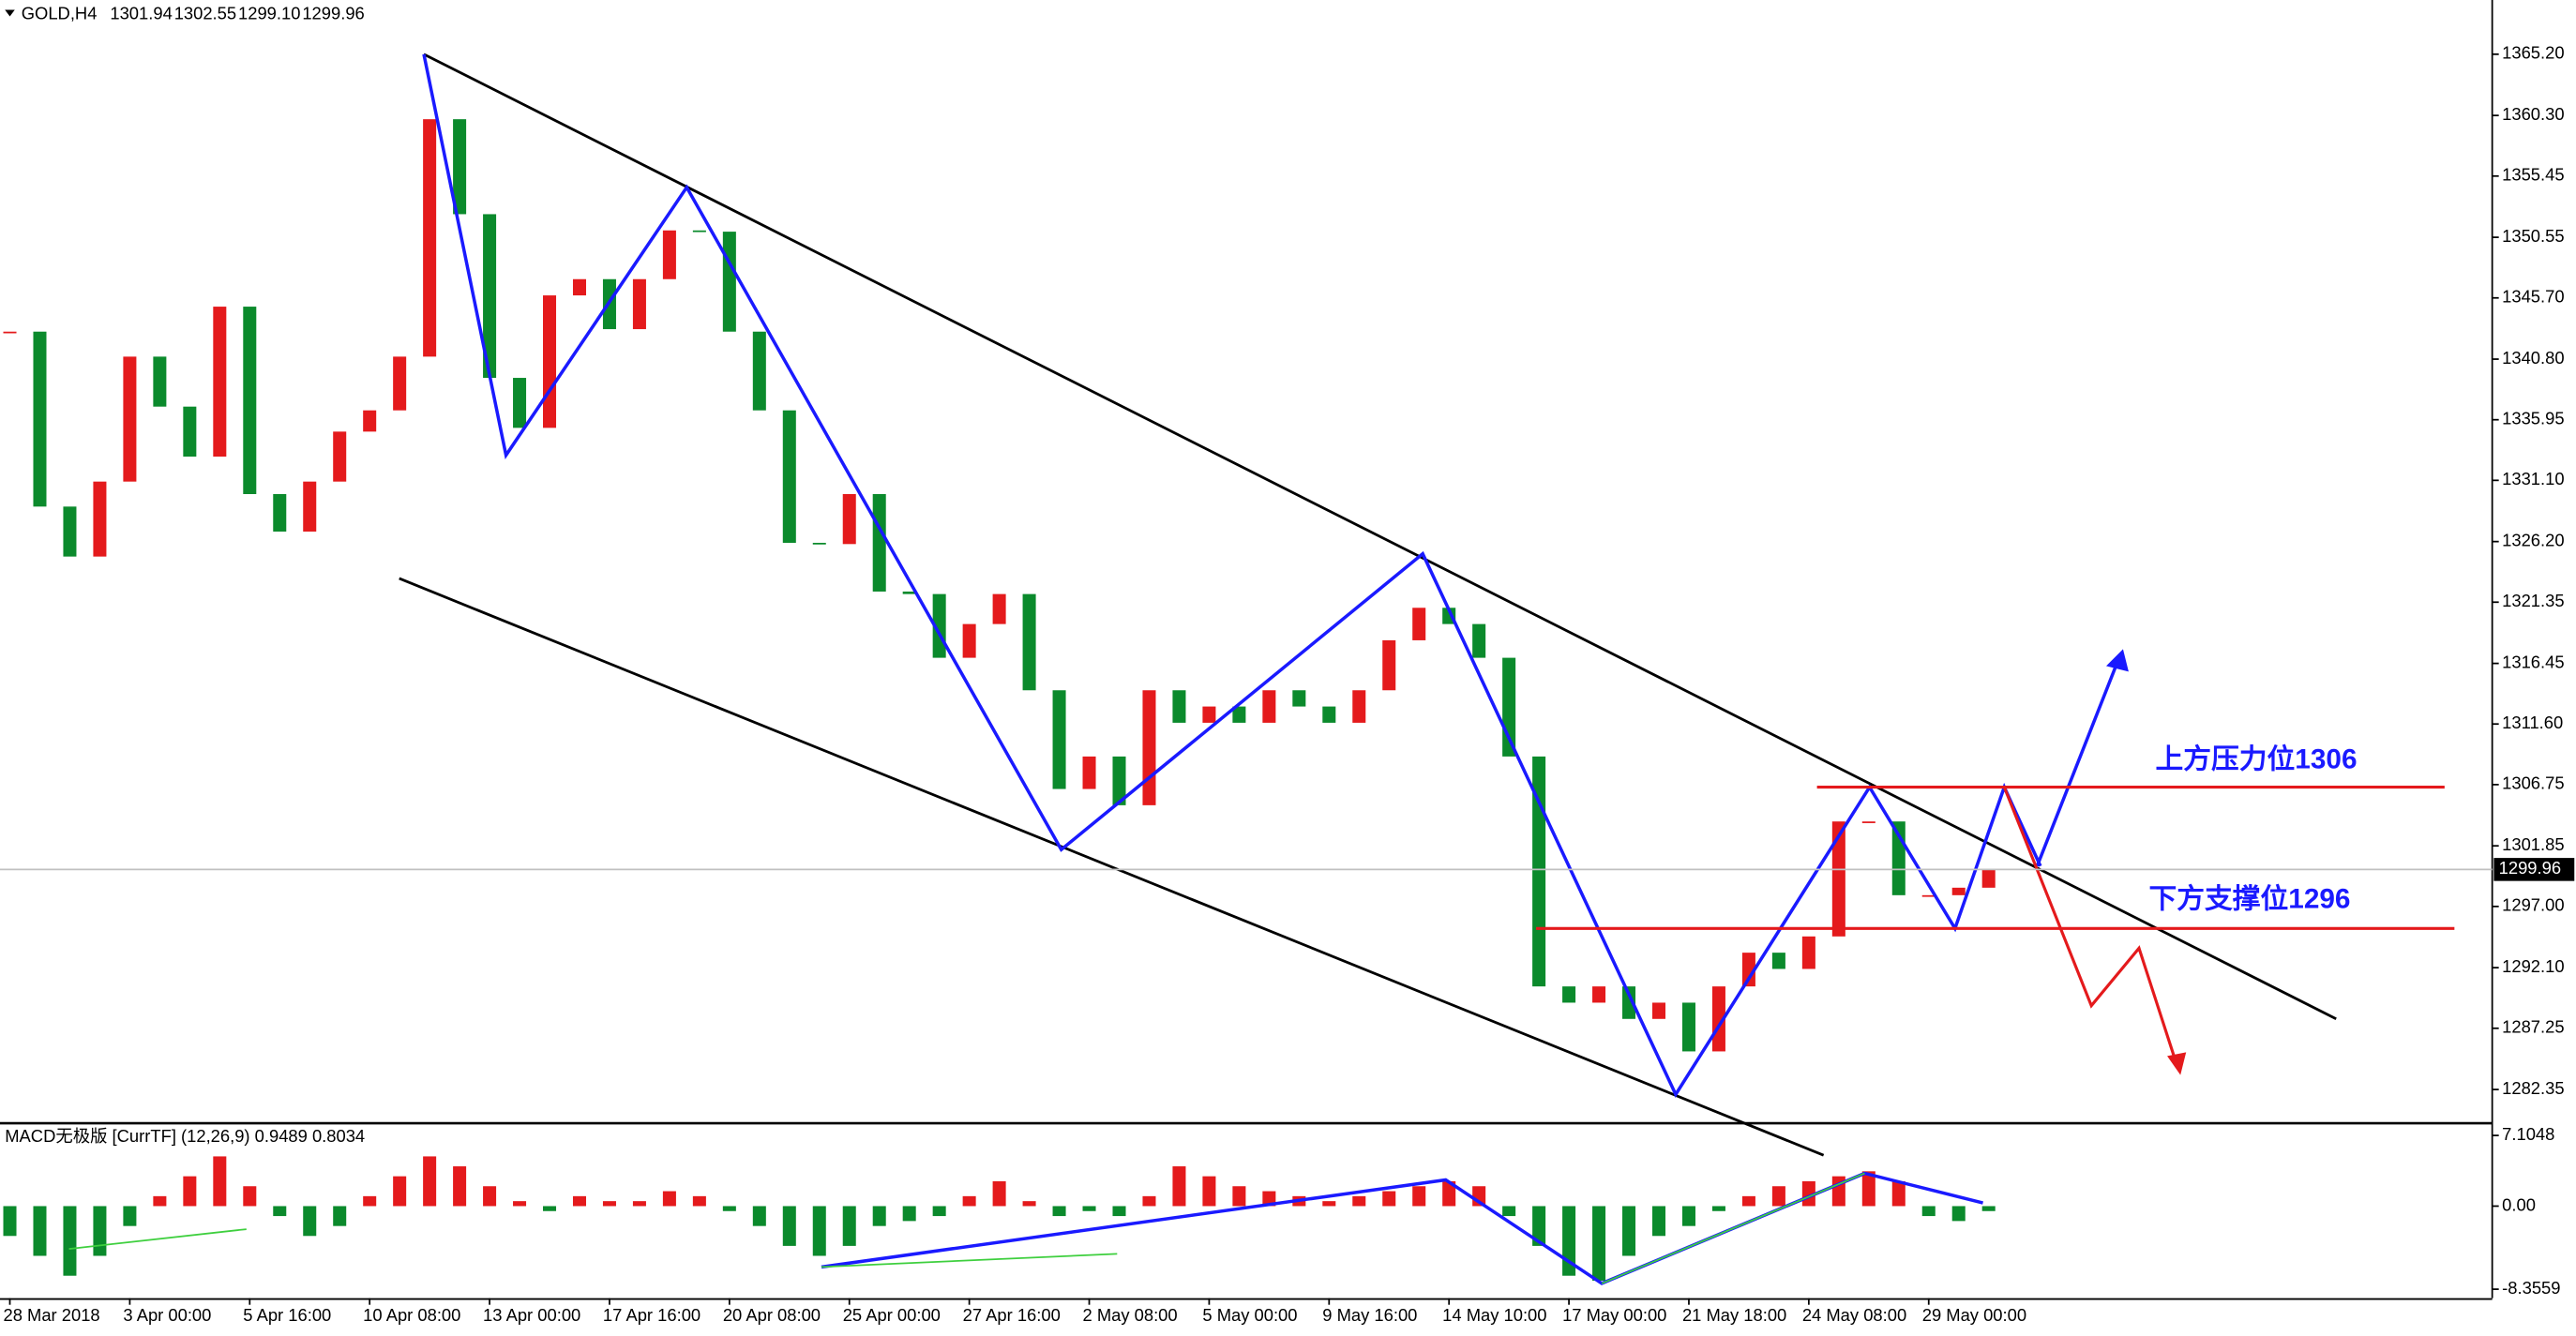 The width and height of the screenshot is (2576, 1336). What do you see at coordinates (892, 1315) in the screenshot?
I see `x-tick-label: 25 Apr 00:00` at bounding box center [892, 1315].